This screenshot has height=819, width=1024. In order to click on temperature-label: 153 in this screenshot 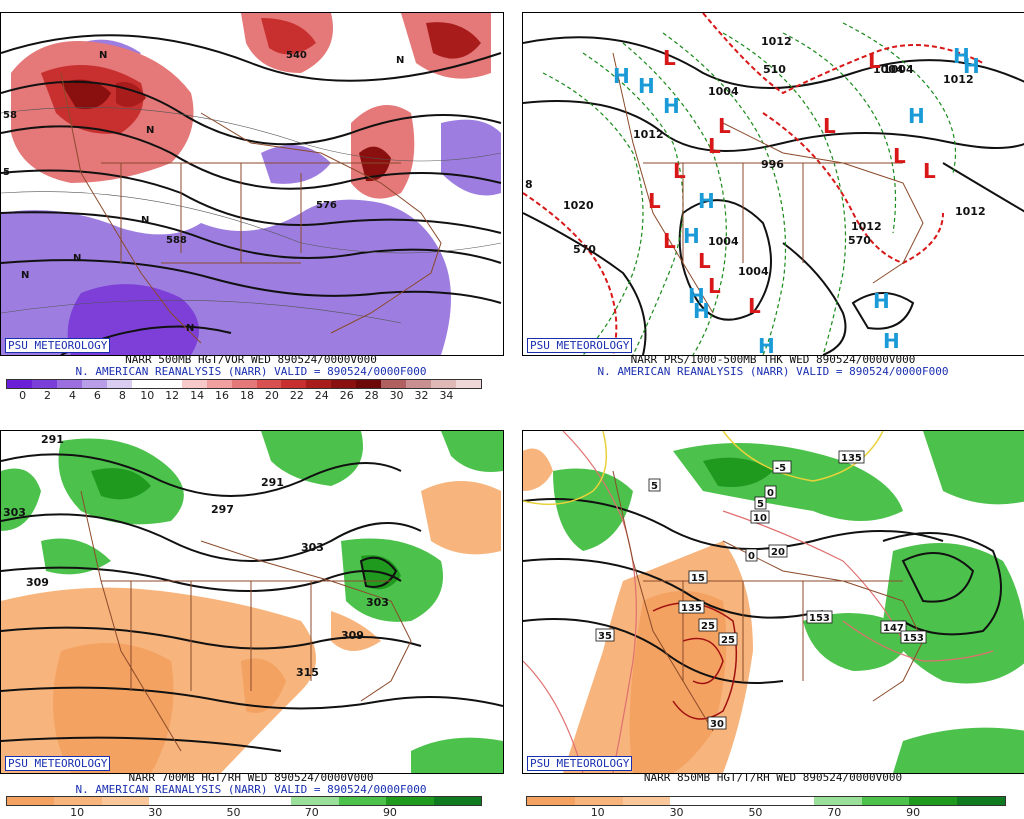, I will do `click(819, 617)`.